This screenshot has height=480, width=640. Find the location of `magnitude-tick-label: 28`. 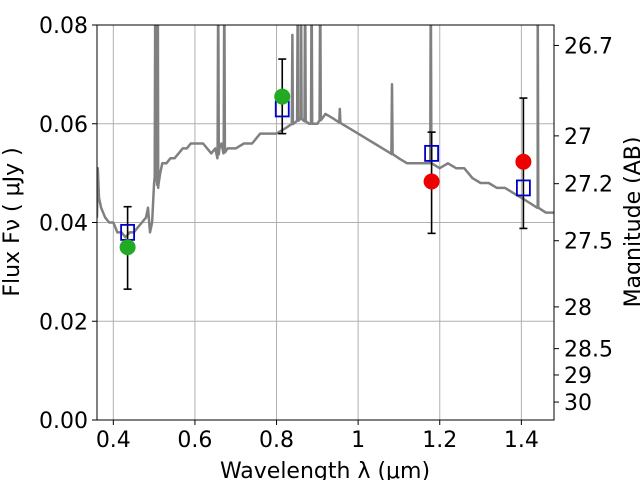

magnitude-tick-label: 28 is located at coordinates (578, 308).